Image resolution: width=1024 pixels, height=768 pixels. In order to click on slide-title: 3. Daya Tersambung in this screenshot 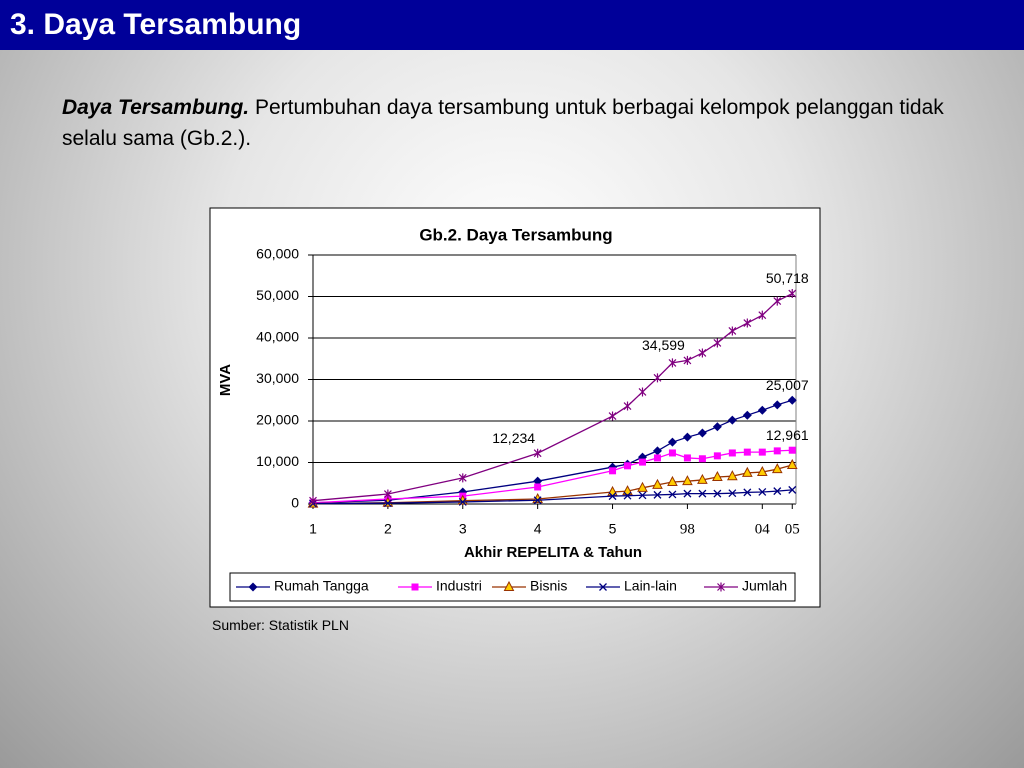, I will do `click(512, 25)`.